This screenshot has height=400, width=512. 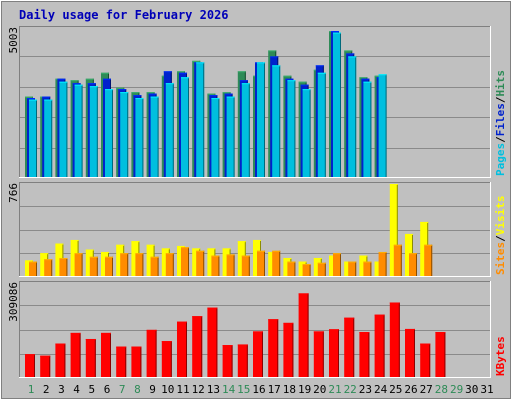 I want to click on legend-part-0: Pages, so click(x=500, y=159).